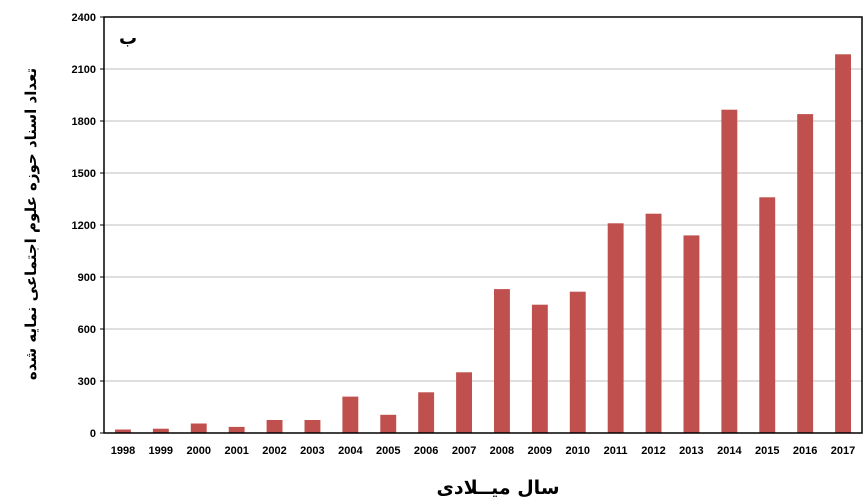 The width and height of the screenshot is (867, 504). What do you see at coordinates (388, 451) in the screenshot?
I see `x-tick-label-2005: 2005` at bounding box center [388, 451].